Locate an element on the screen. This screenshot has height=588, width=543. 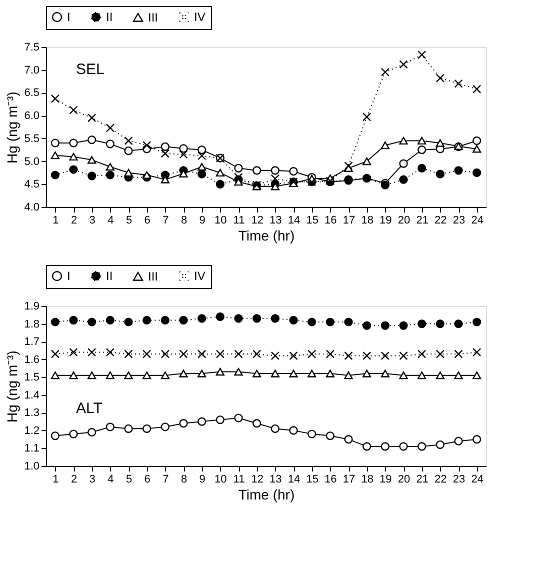
y-tick-label: 4.5 is located at coordinates (32, 184).